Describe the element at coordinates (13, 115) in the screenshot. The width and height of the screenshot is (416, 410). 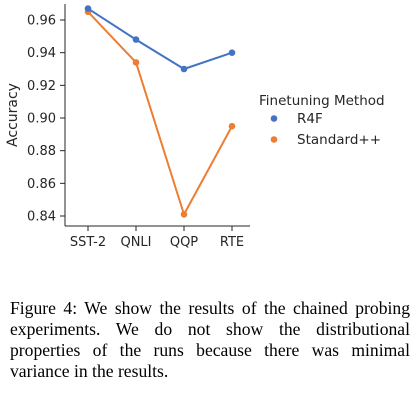
I see `y-axis-title: Accuracy` at that location.